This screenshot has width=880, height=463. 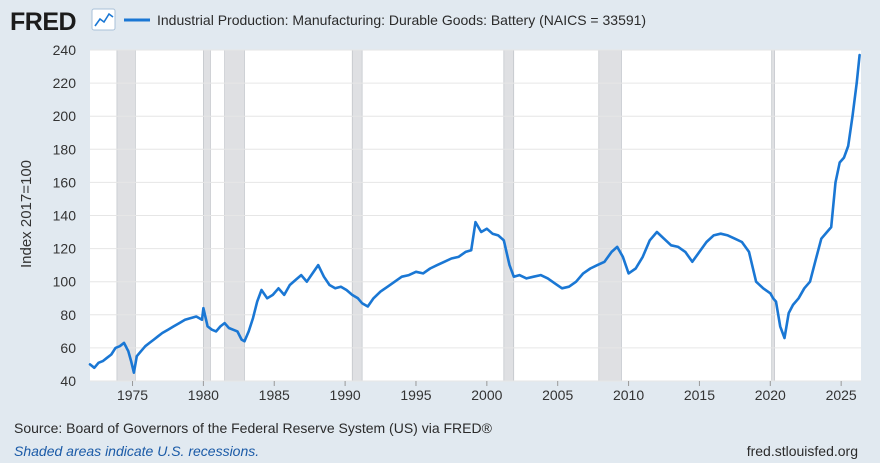 What do you see at coordinates (415, 395) in the screenshot?
I see `x-tick-label: 1995` at bounding box center [415, 395].